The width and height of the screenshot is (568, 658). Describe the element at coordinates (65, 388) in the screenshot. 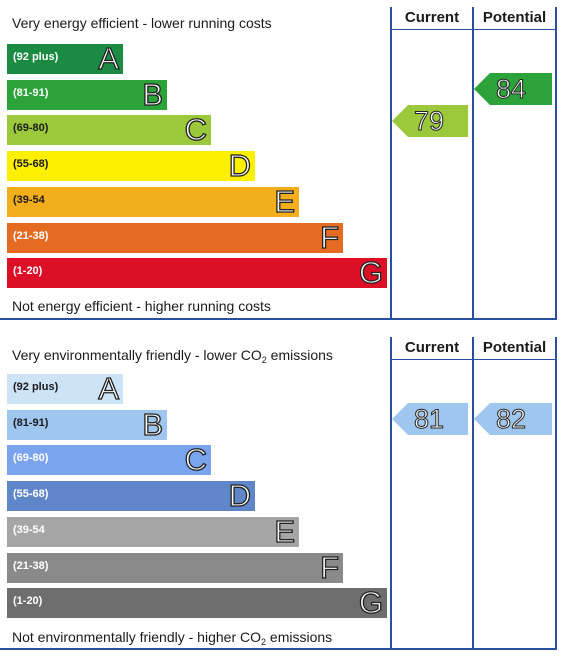

I see `env-band-a: (92 plus) A` at that location.